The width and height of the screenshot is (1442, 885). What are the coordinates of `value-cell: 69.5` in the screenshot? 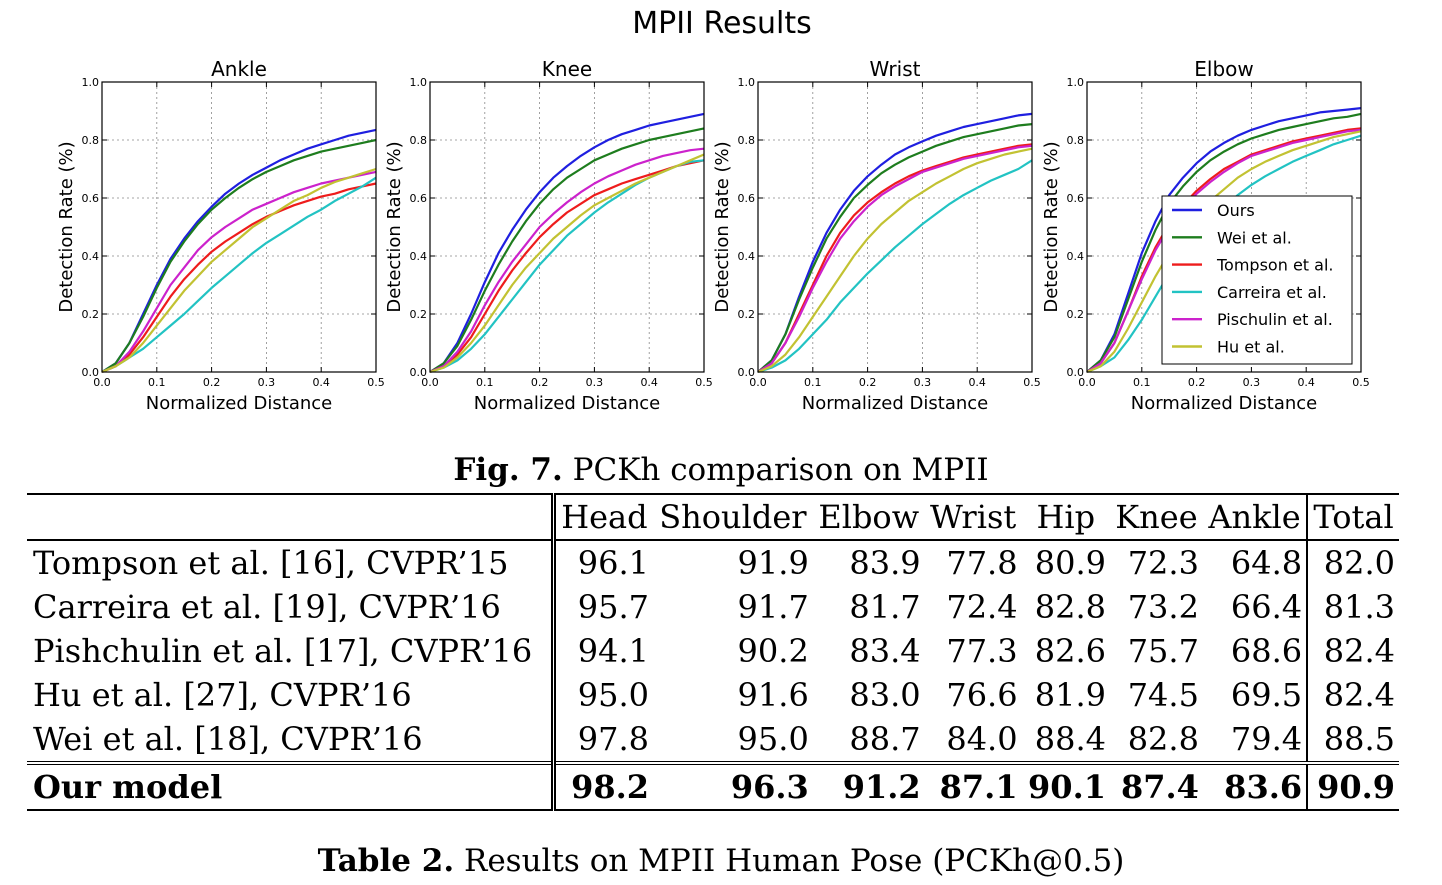 It's located at (1266, 695).